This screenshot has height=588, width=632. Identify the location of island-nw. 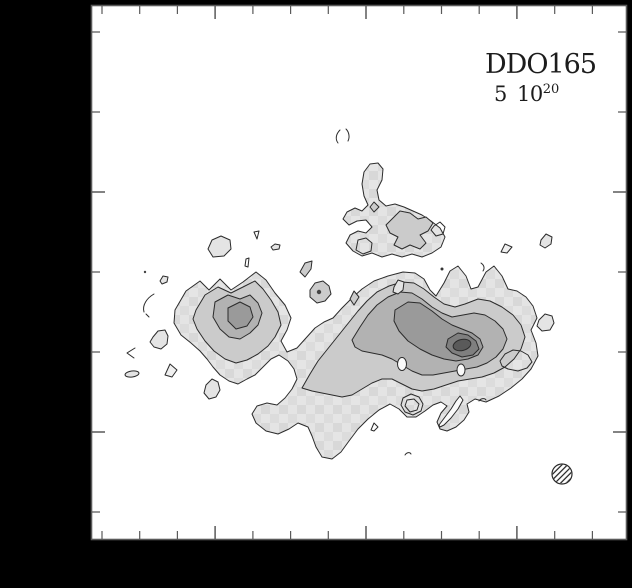
(164, 280).